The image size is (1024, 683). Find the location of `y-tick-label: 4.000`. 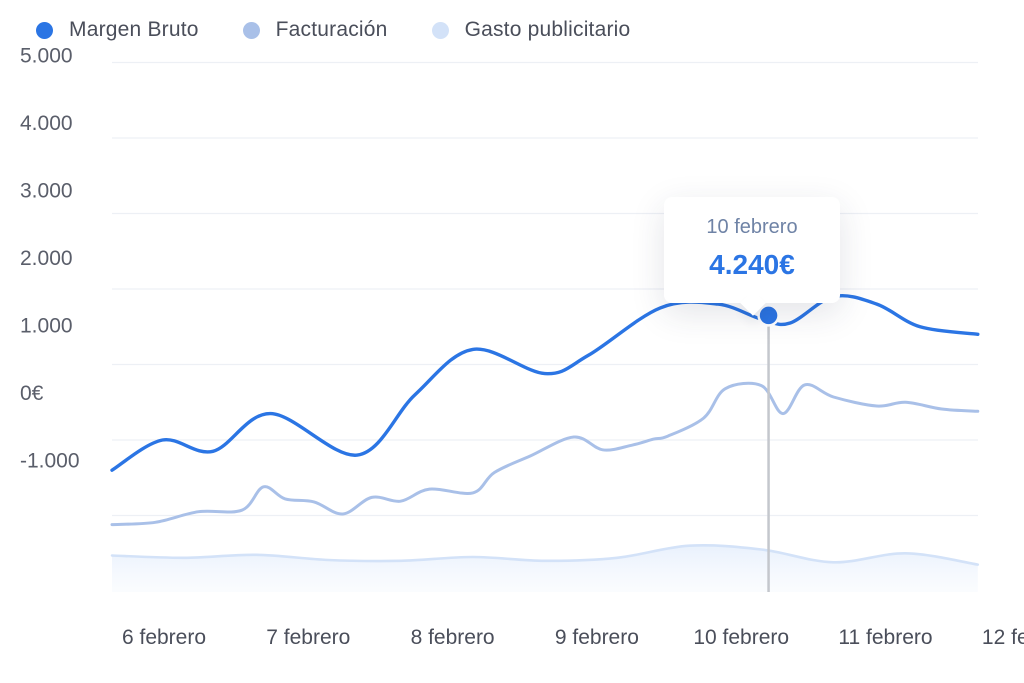

y-tick-label: 4.000 is located at coordinates (46, 123).